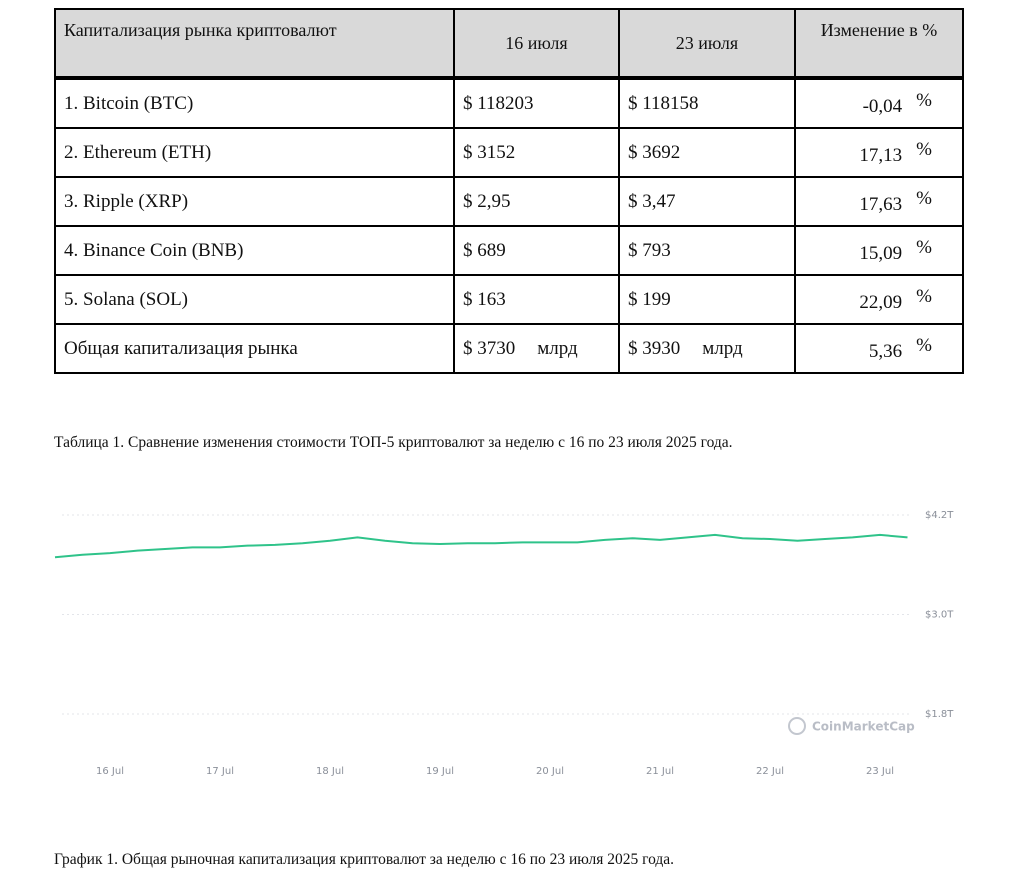  Describe the element at coordinates (536, 201) in the screenshot. I see `price-cell: $ 2,95` at that location.